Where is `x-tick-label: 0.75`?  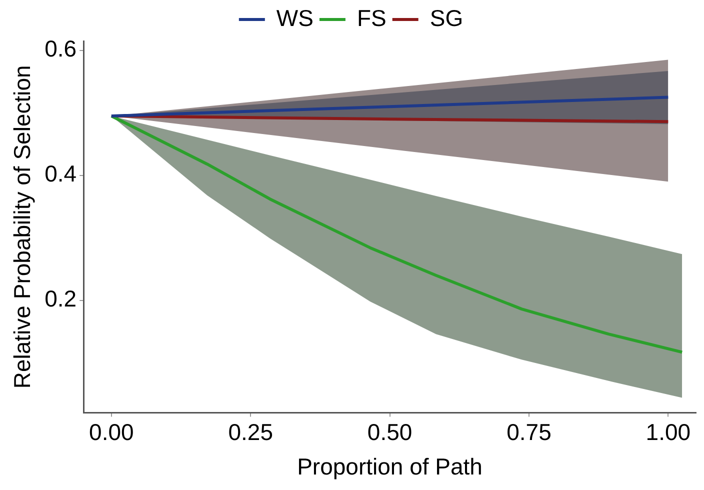
x-tick-label: 0.75 is located at coordinates (529, 431).